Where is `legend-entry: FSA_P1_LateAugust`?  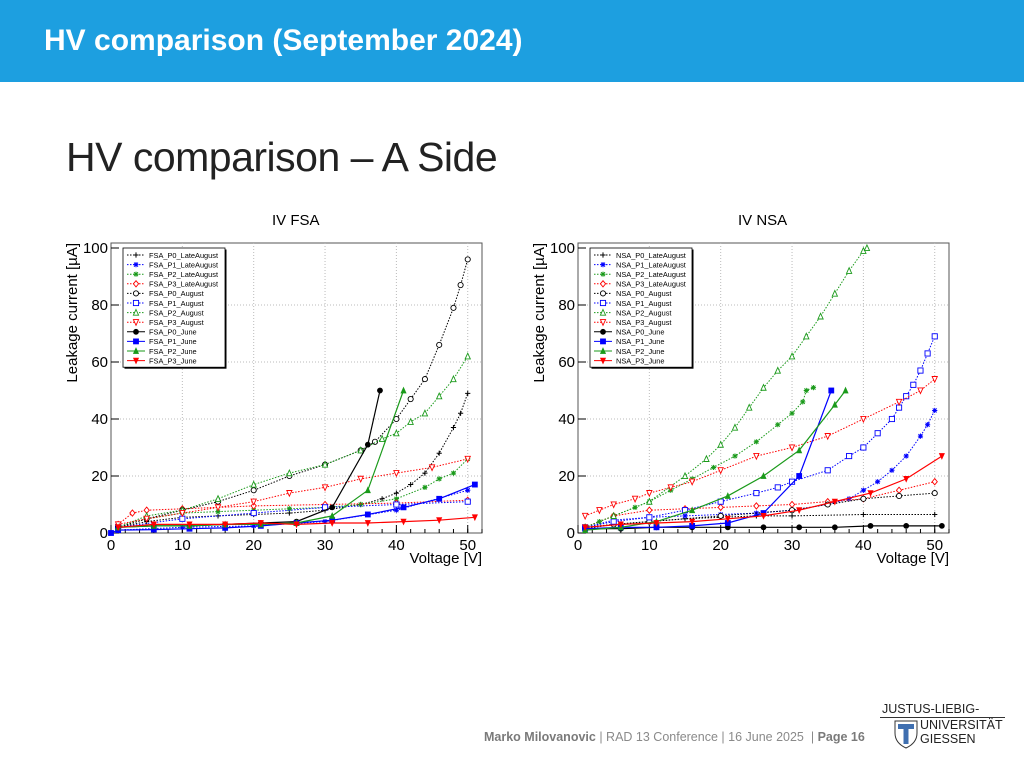
legend-entry: FSA_P1_LateAugust is located at coordinates (183, 264).